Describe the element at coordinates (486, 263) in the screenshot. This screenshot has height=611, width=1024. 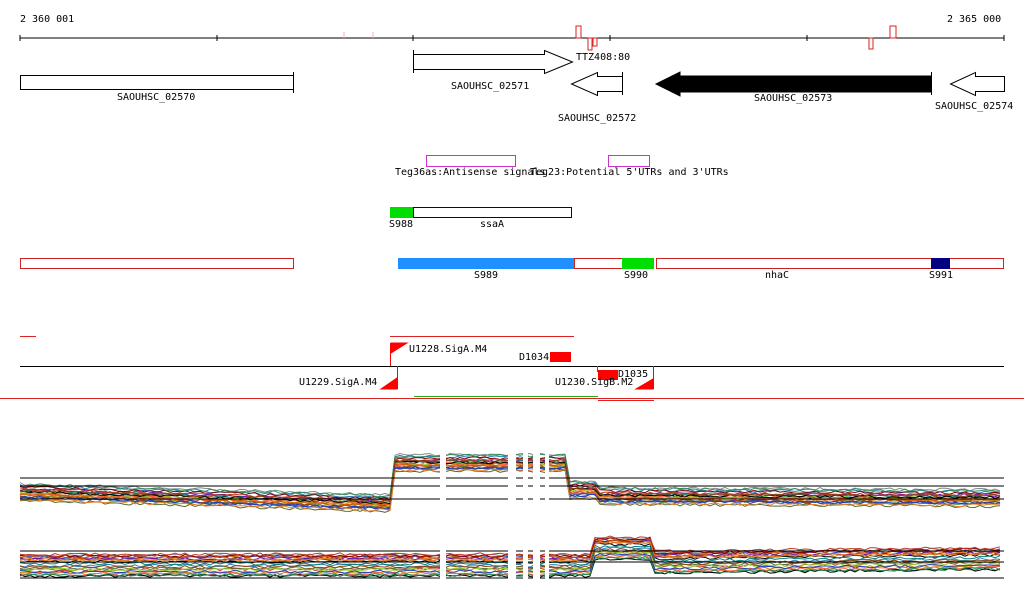
I see `s989-segment` at that location.